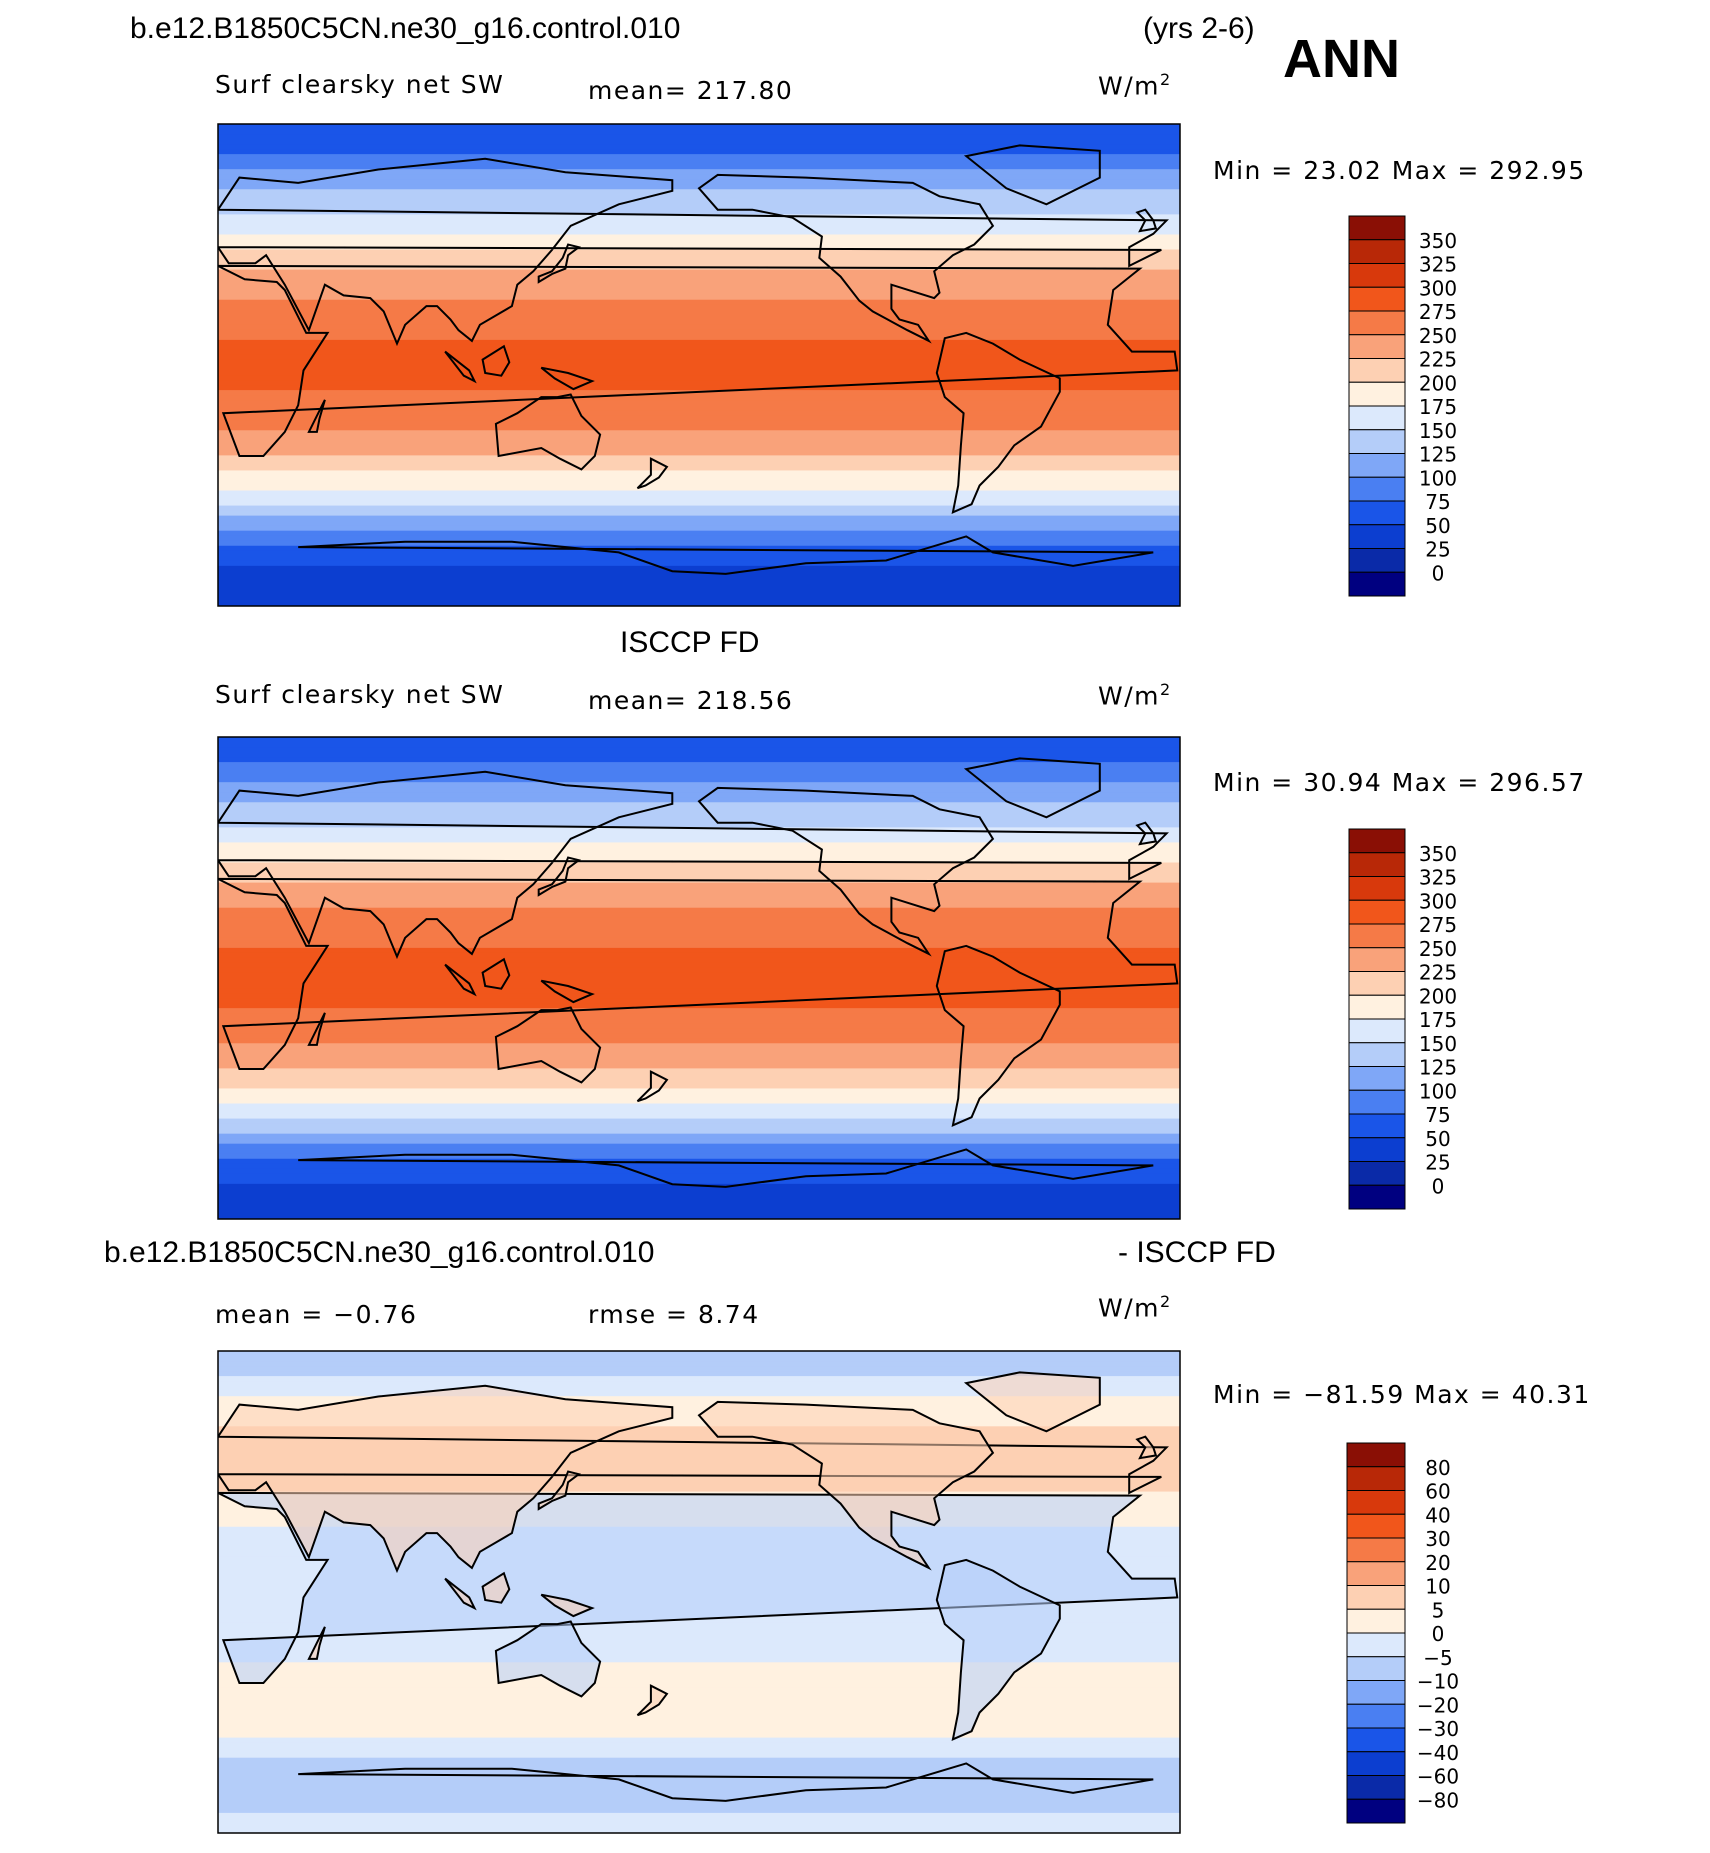 Image resolution: width=1710 pixels, height=1853 pixels. I want to click on panel1-variable-label: Surf clearsky net SW, so click(360, 84).